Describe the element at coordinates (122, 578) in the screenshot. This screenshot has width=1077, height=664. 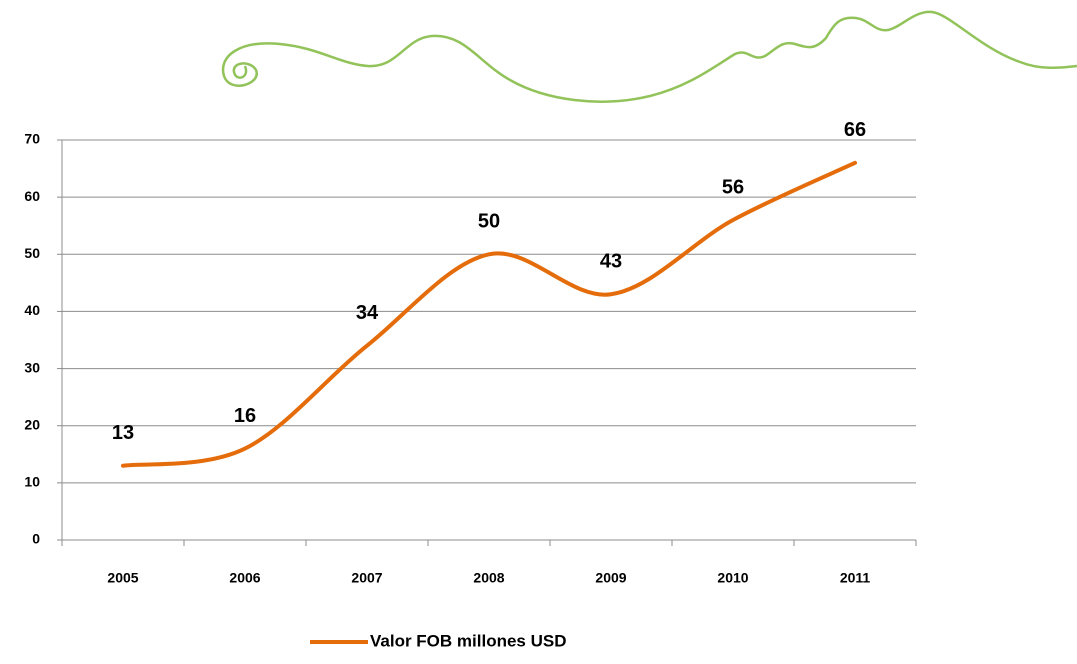
I see `x-tick-label: 2005` at that location.